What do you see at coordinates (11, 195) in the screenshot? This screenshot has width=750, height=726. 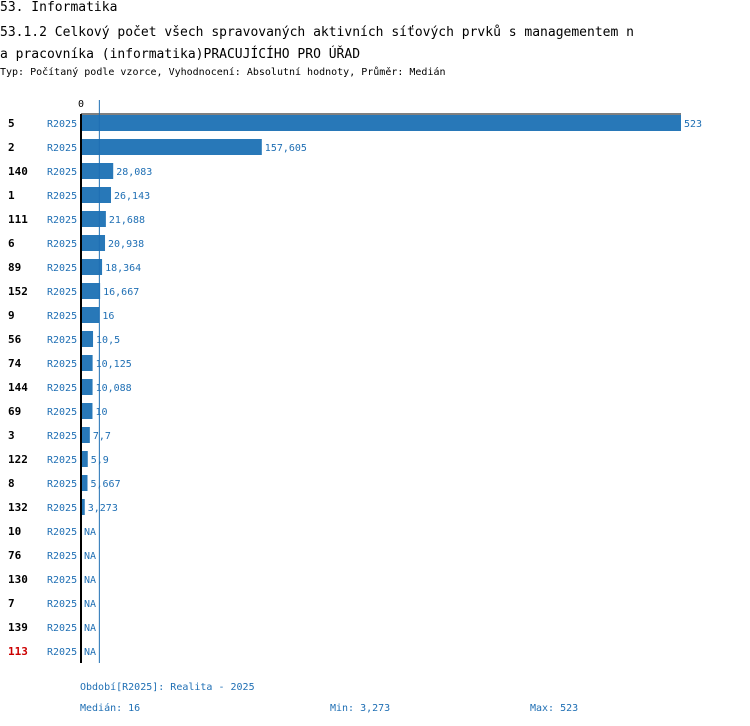 I see `category-label: 1` at bounding box center [11, 195].